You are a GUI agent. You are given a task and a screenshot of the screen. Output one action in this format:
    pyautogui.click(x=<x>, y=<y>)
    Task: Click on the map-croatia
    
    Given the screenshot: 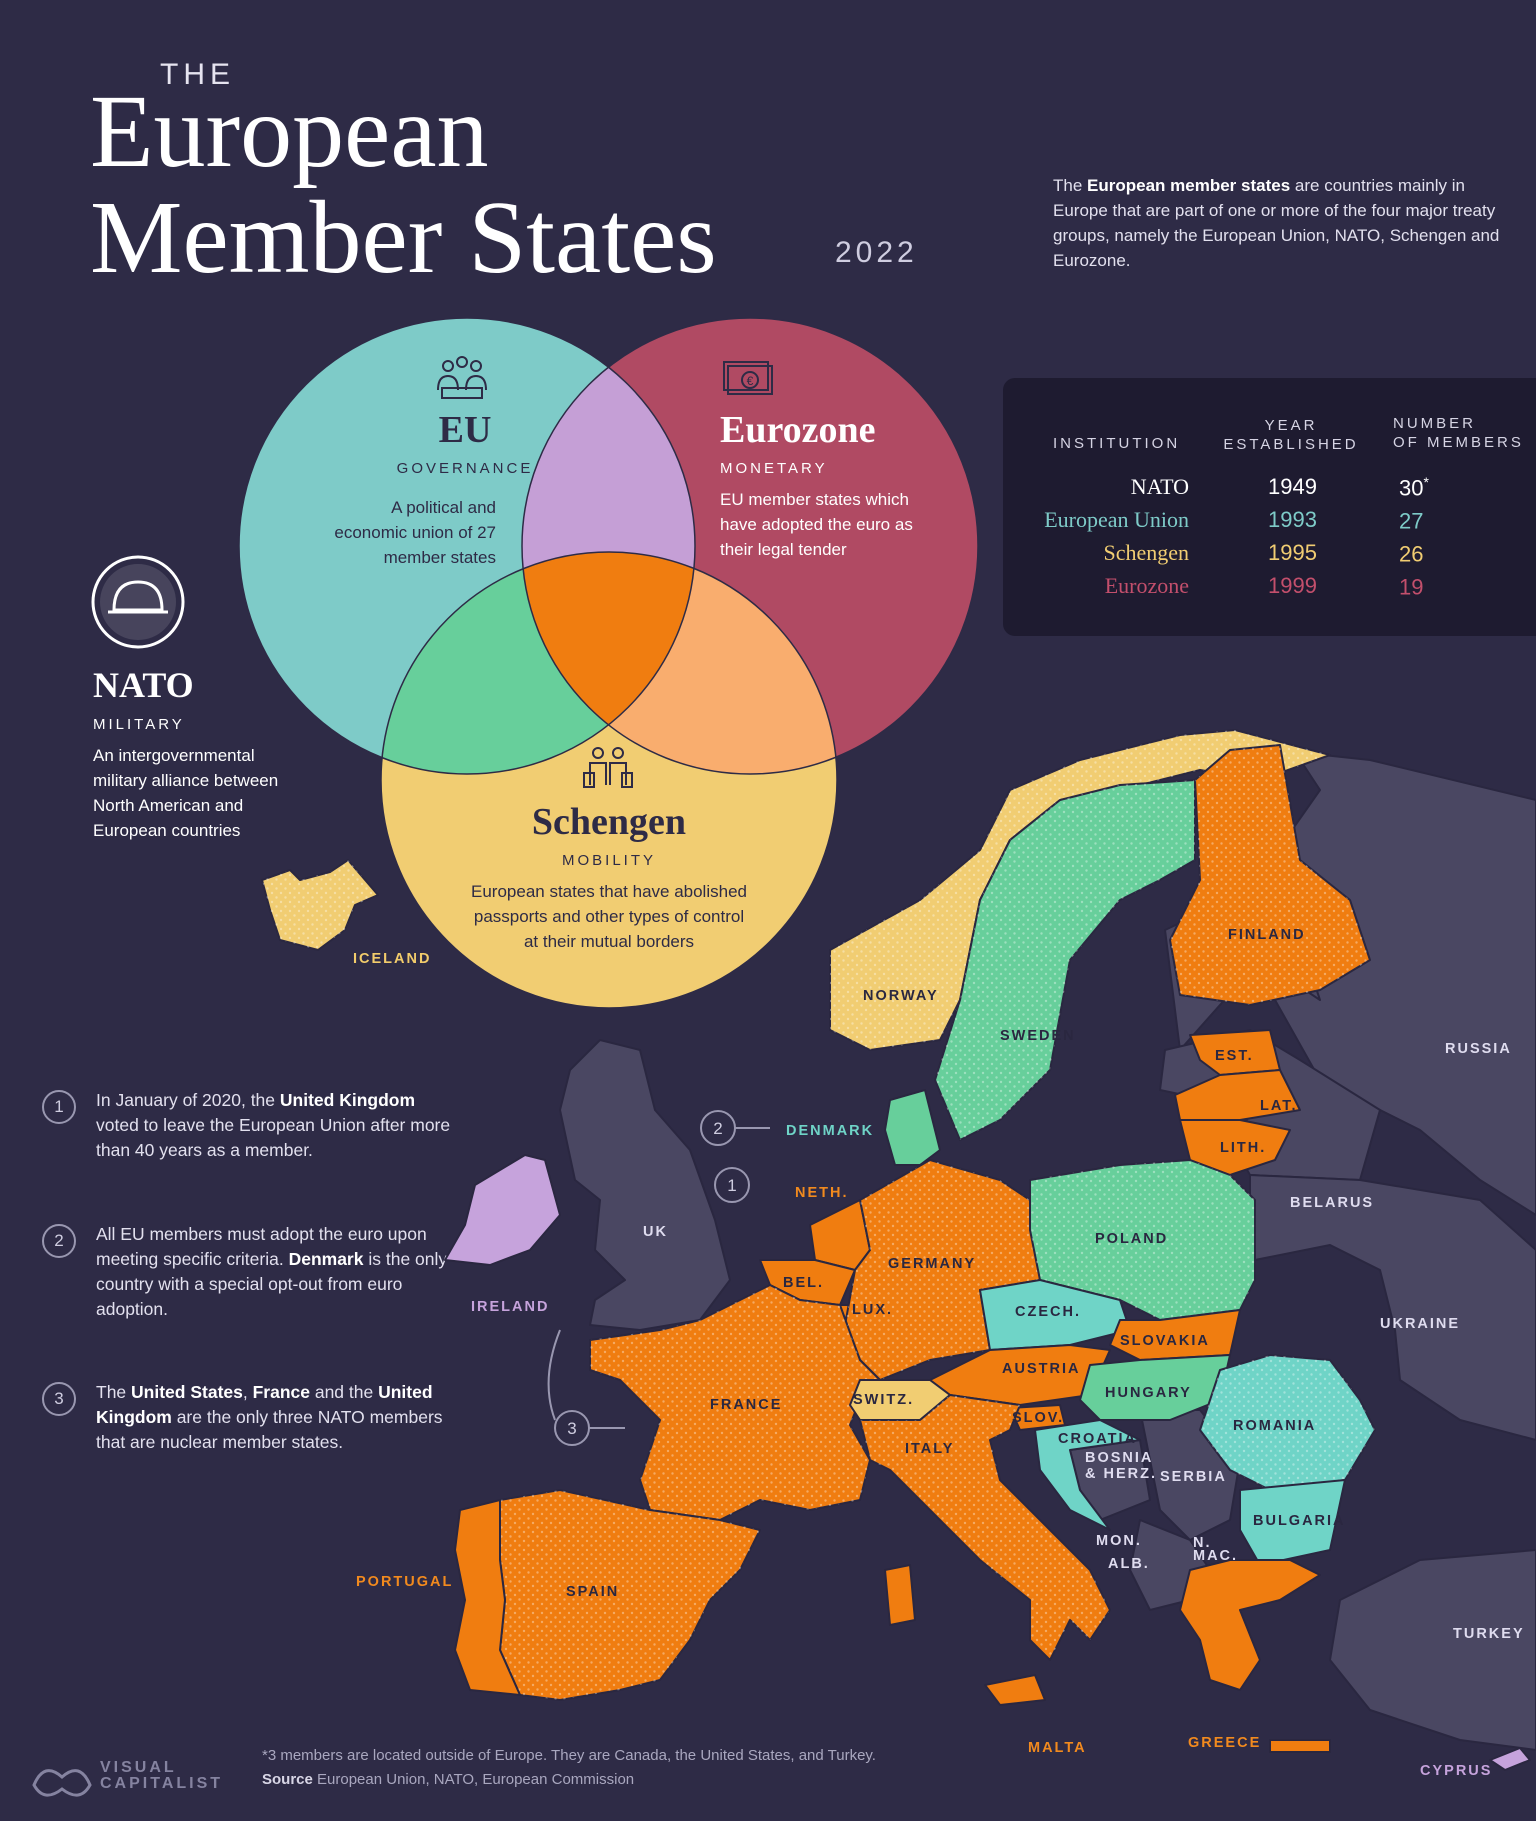 What is the action you would take?
    pyautogui.click(x=1087, y=1475)
    